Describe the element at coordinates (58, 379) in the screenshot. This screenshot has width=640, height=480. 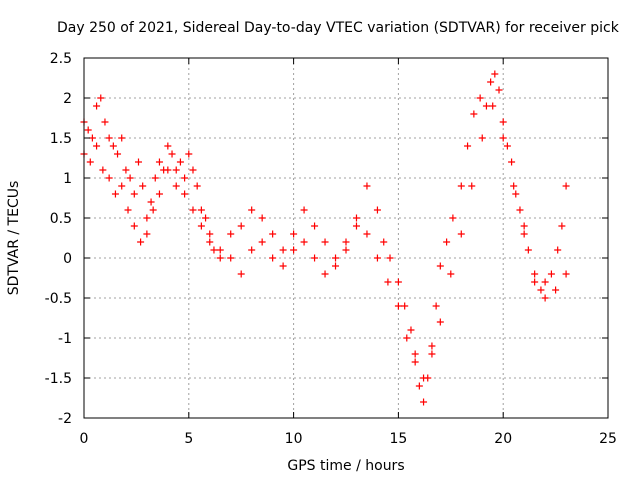
I see `y-tick-label: -1.5` at that location.